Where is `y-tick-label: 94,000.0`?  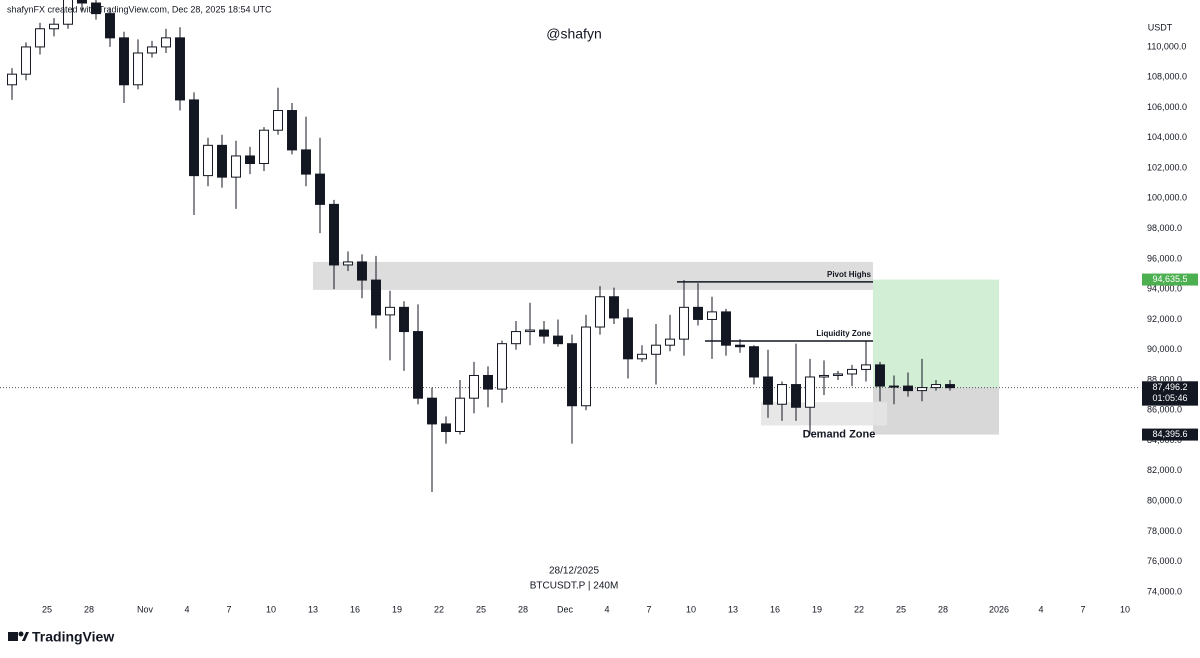 y-tick-label: 94,000.0 is located at coordinates (1164, 289).